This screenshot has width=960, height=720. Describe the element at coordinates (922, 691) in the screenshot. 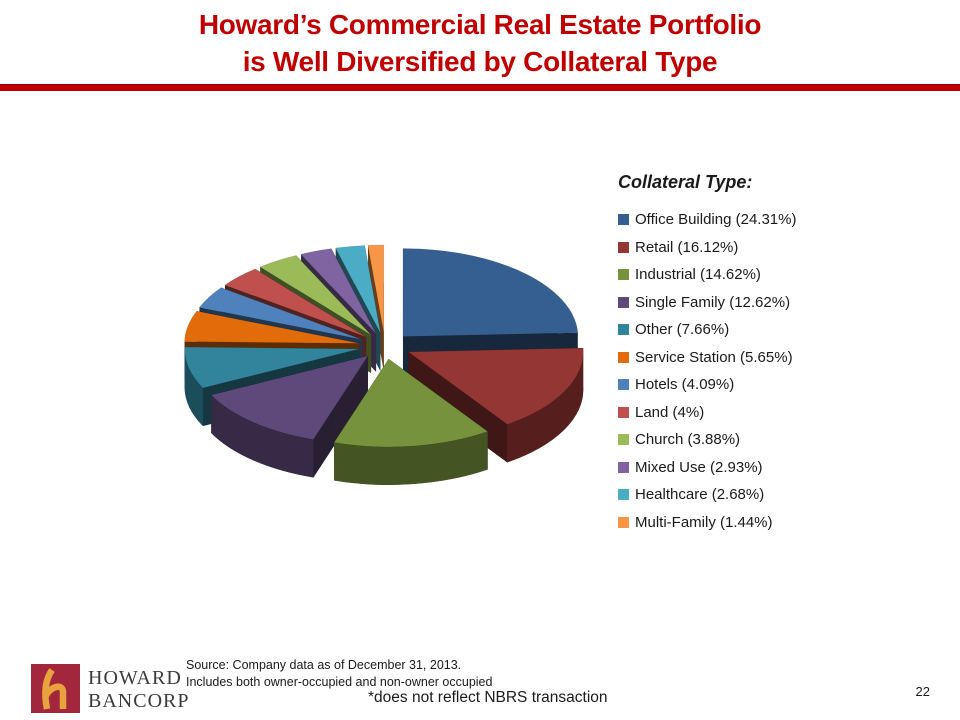

I see `page-number: 22` at that location.